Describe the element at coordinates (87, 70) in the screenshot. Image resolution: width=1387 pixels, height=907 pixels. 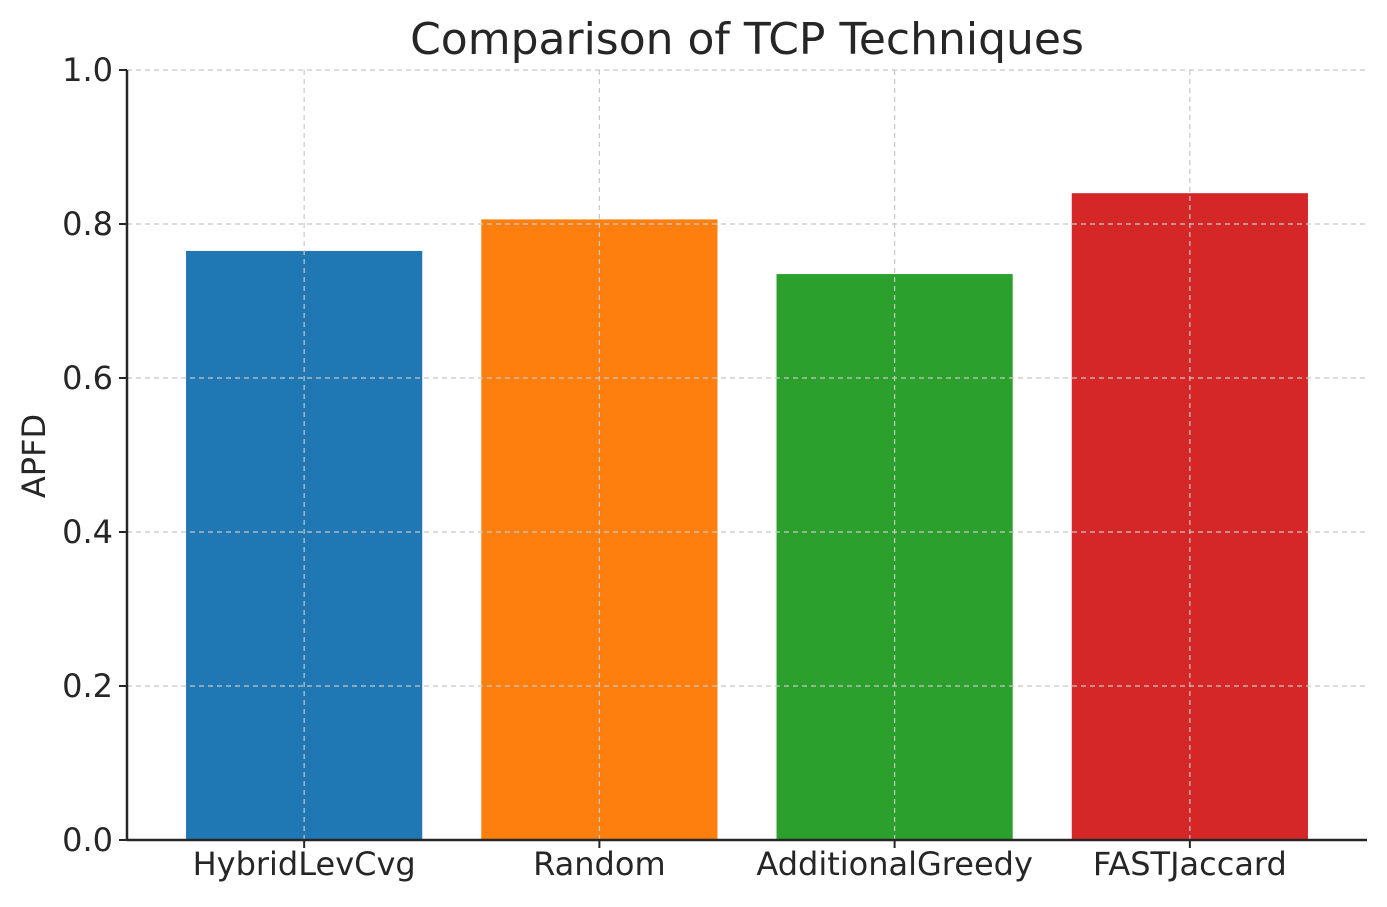
I see `y-tick-label: 1.0` at that location.